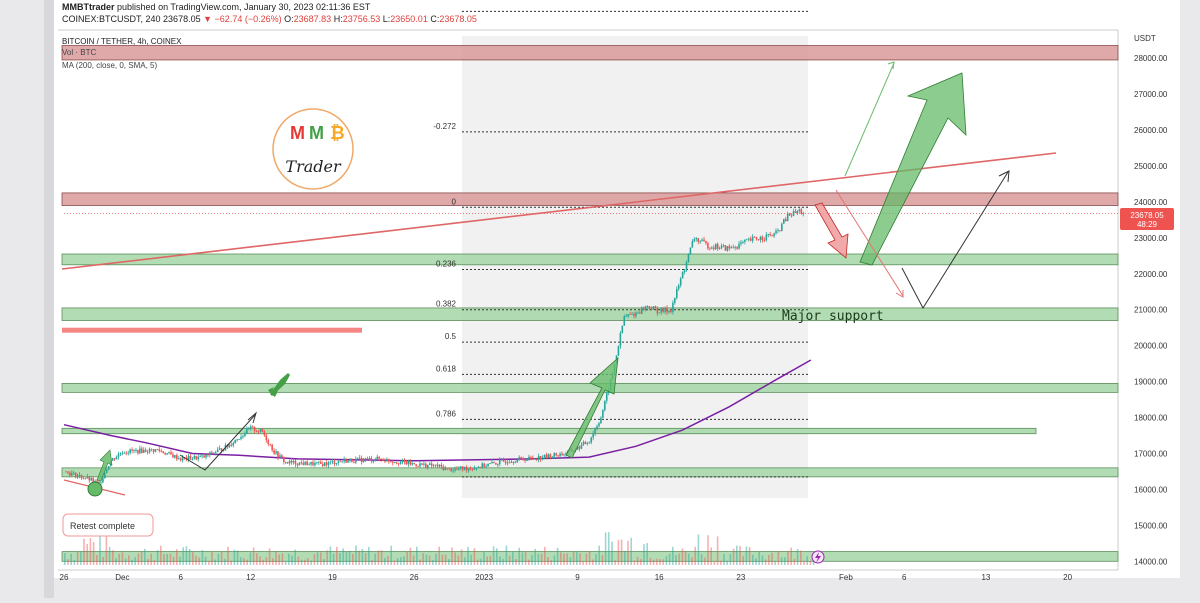  Describe the element at coordinates (316, 133) in the screenshot. I see `logo-letter-2: M` at that location.